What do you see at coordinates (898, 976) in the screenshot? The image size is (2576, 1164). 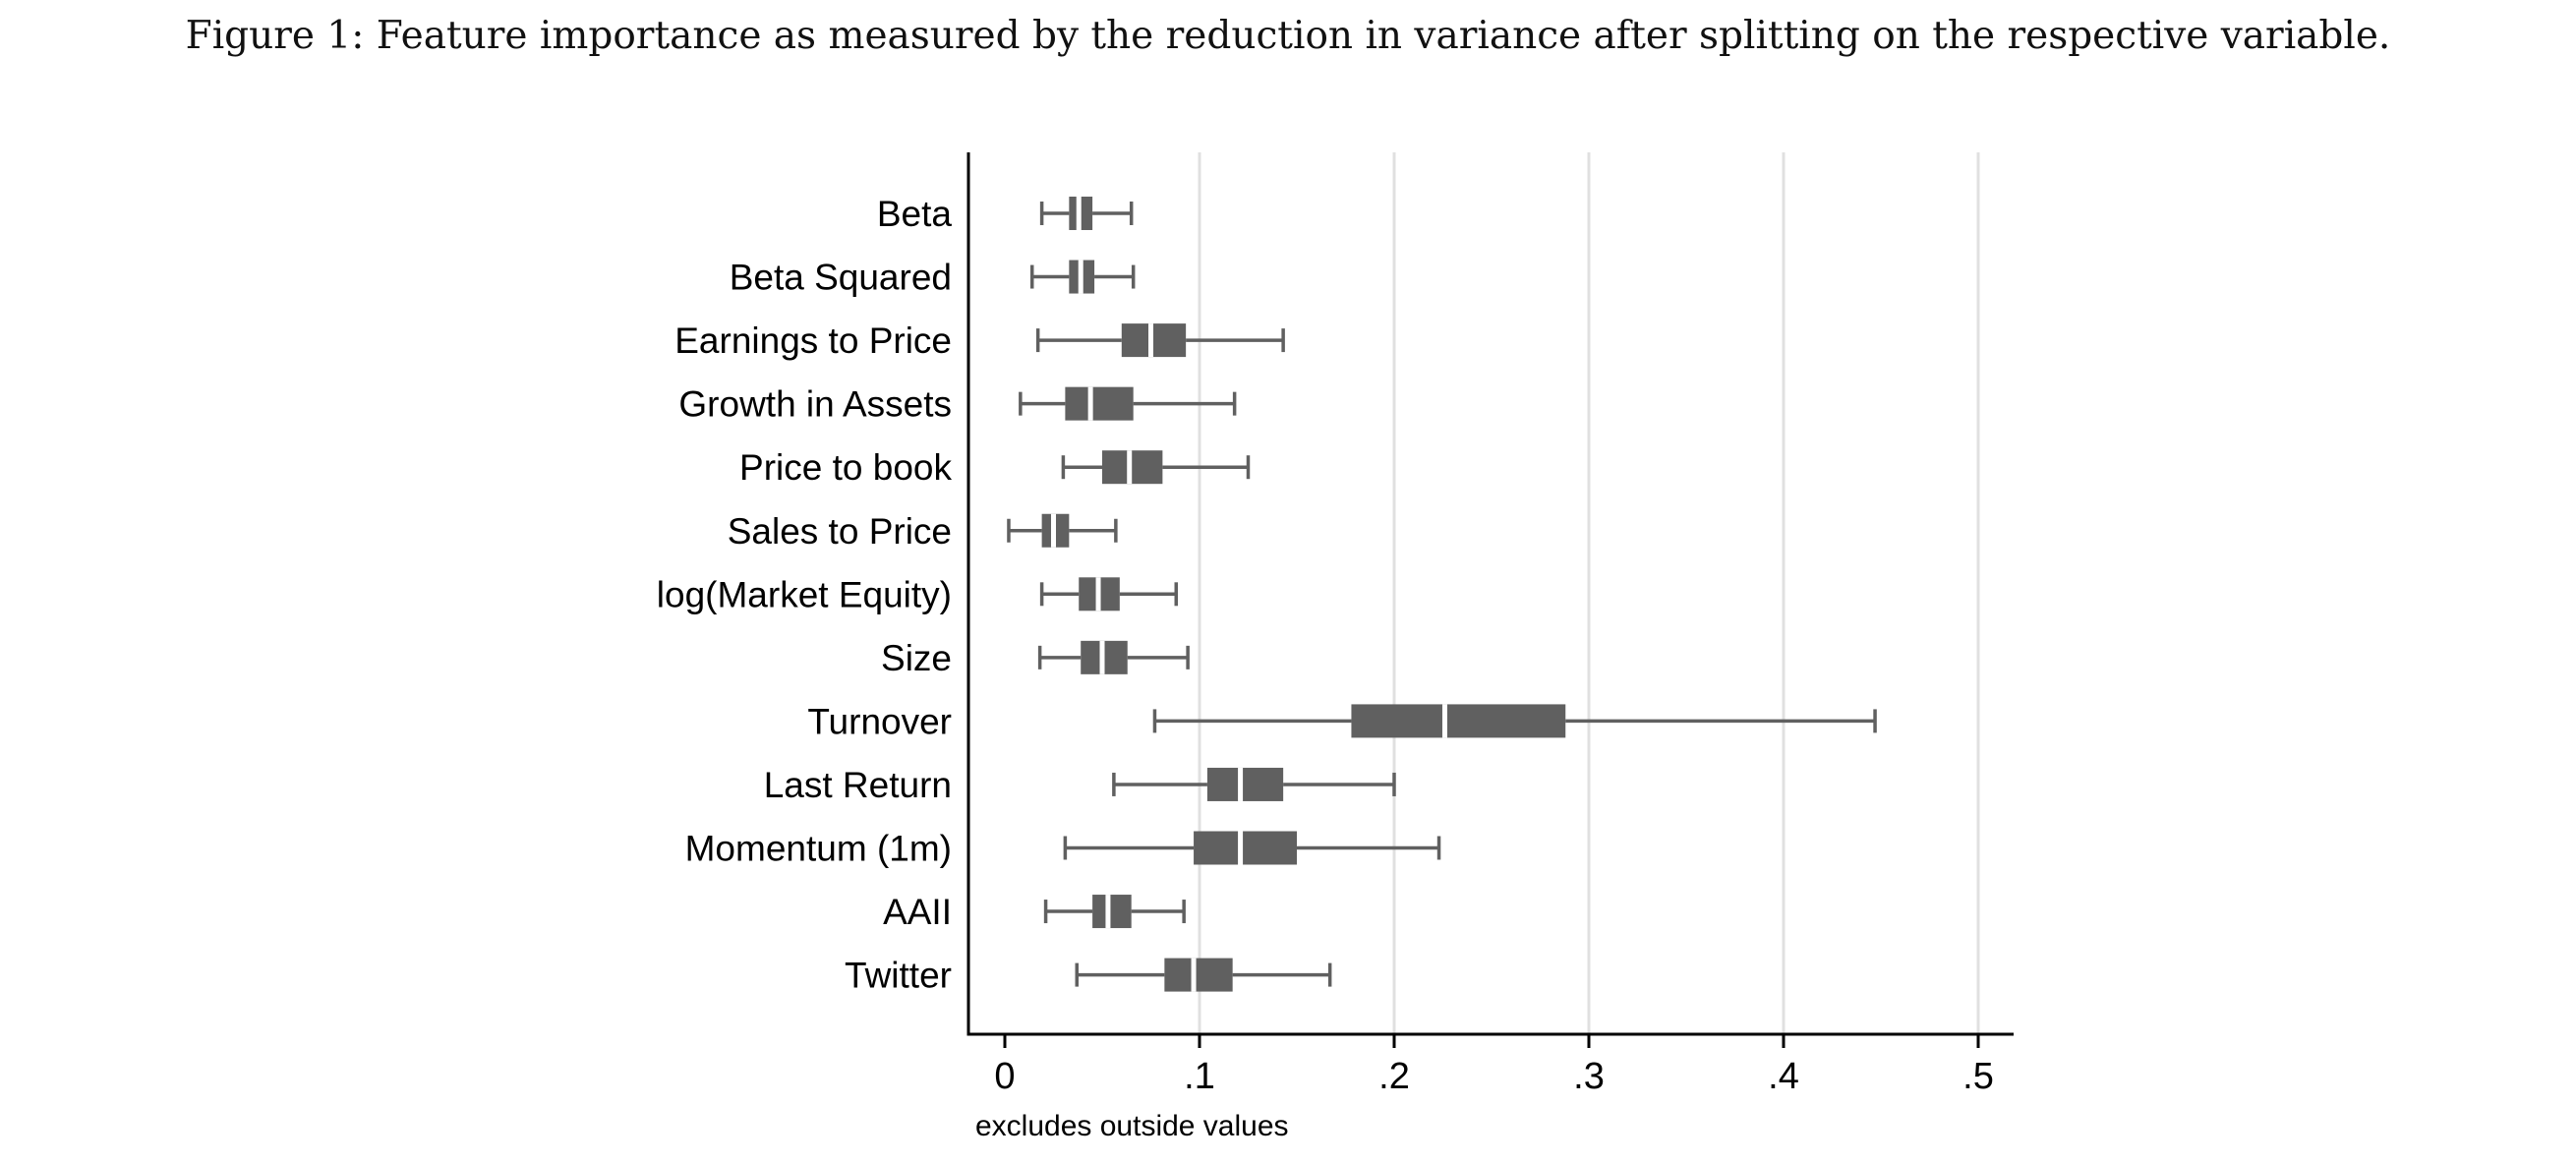 I see `category-label: Twitter` at bounding box center [898, 976].